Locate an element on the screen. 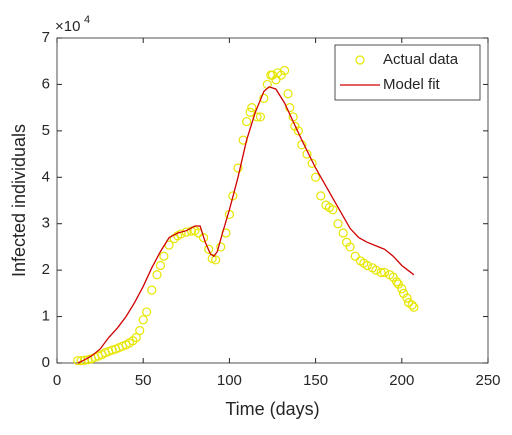 The image size is (512, 435). x-axis-label: Time (days) is located at coordinates (272, 409).